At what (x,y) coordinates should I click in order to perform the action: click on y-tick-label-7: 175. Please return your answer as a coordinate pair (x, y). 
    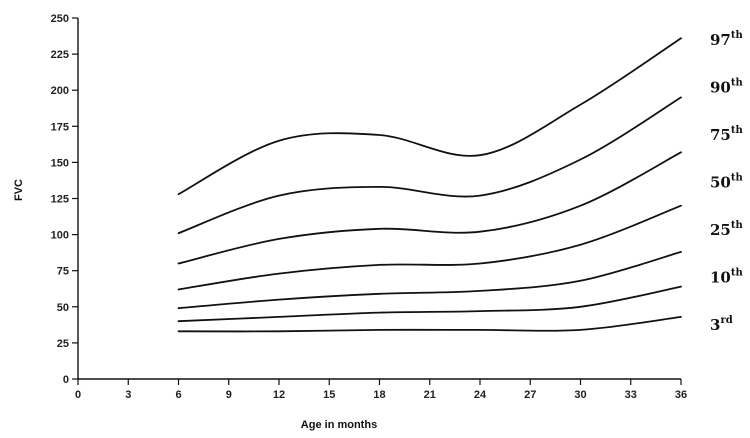
    Looking at the image, I should click on (60, 127).